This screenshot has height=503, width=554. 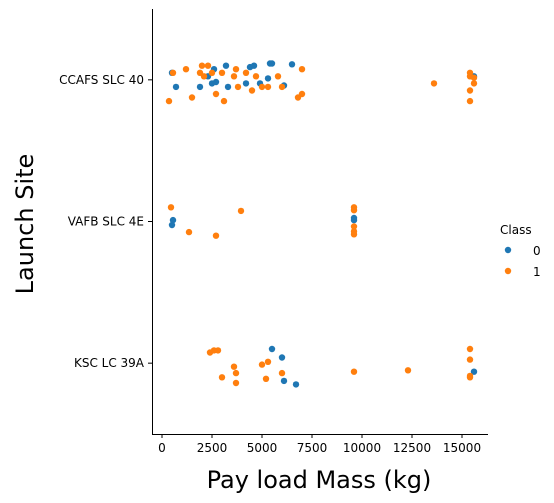 I want to click on legend-label-0: 0, so click(x=537, y=251).